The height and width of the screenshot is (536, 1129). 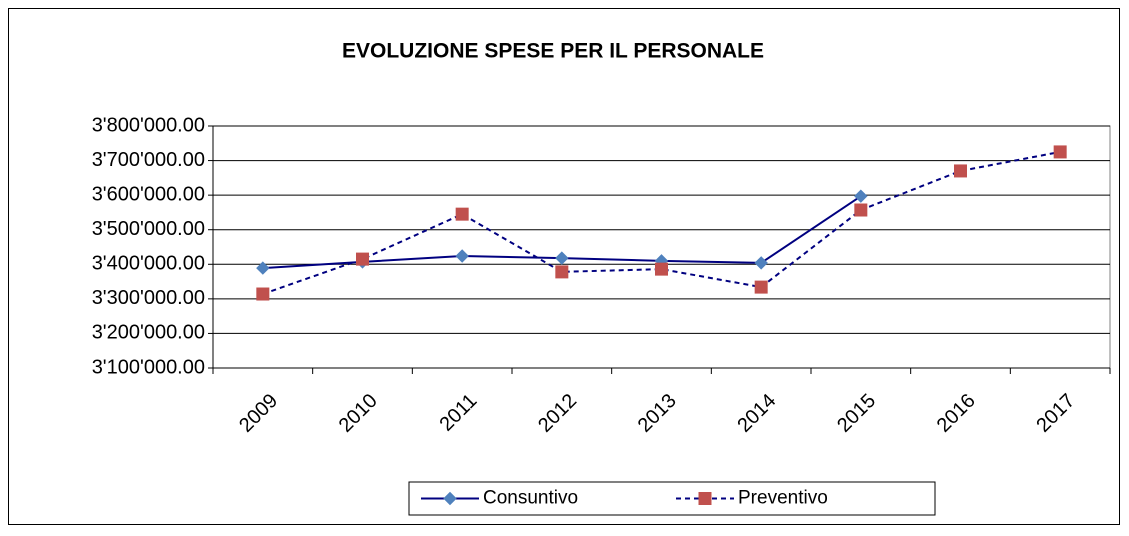 What do you see at coordinates (148, 160) in the screenshot?
I see `y-tick-label: 3'700'000.00` at bounding box center [148, 160].